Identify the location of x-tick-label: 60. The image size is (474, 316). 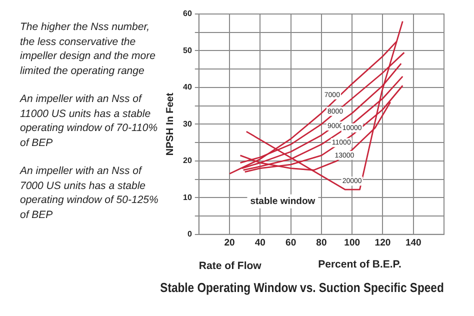
(291, 243).